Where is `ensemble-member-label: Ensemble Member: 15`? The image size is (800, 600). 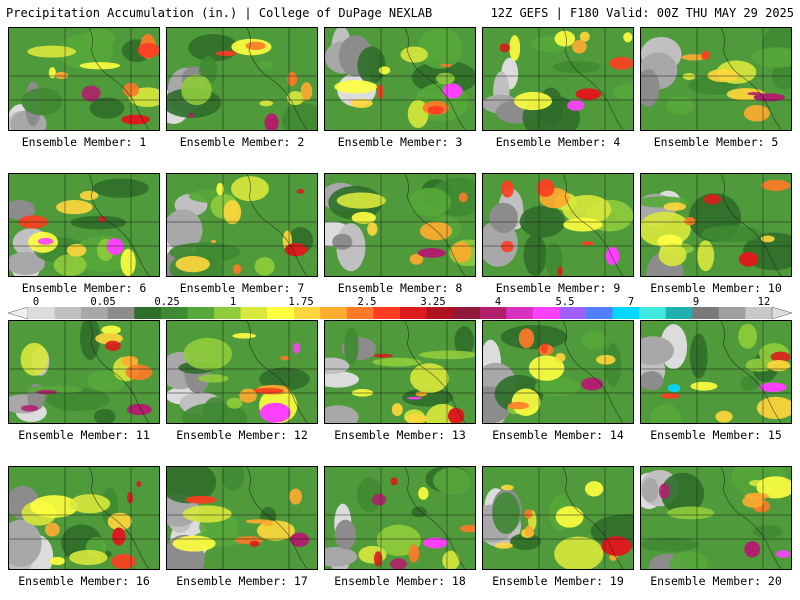
ensemble-member-label: Ensemble Member: 15 is located at coordinates (716, 435).